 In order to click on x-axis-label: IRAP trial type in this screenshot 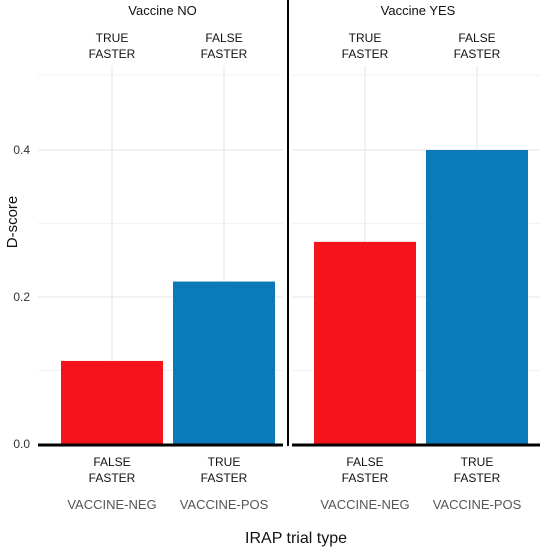, I will do `click(296, 538)`.